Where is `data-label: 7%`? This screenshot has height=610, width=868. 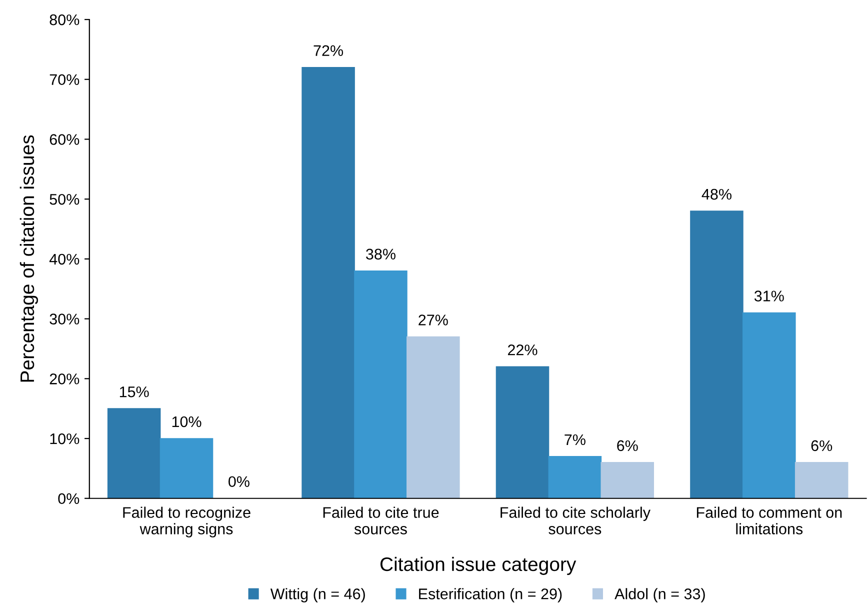 data-label: 7% is located at coordinates (575, 440).